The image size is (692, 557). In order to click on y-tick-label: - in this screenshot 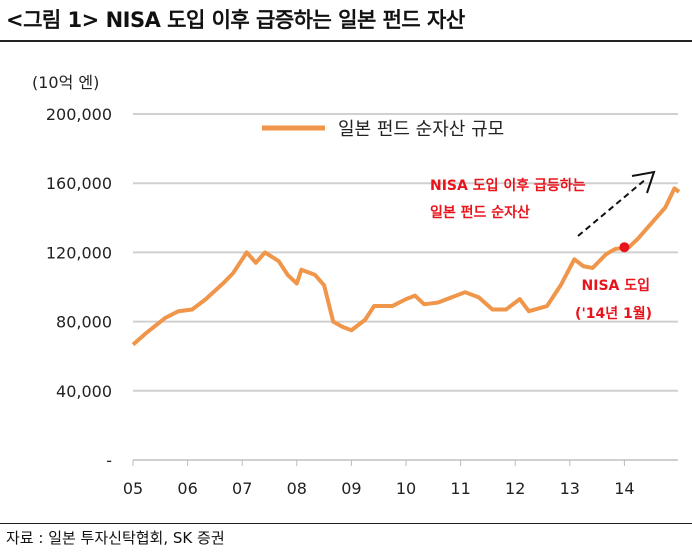, I will do `click(109, 460)`.